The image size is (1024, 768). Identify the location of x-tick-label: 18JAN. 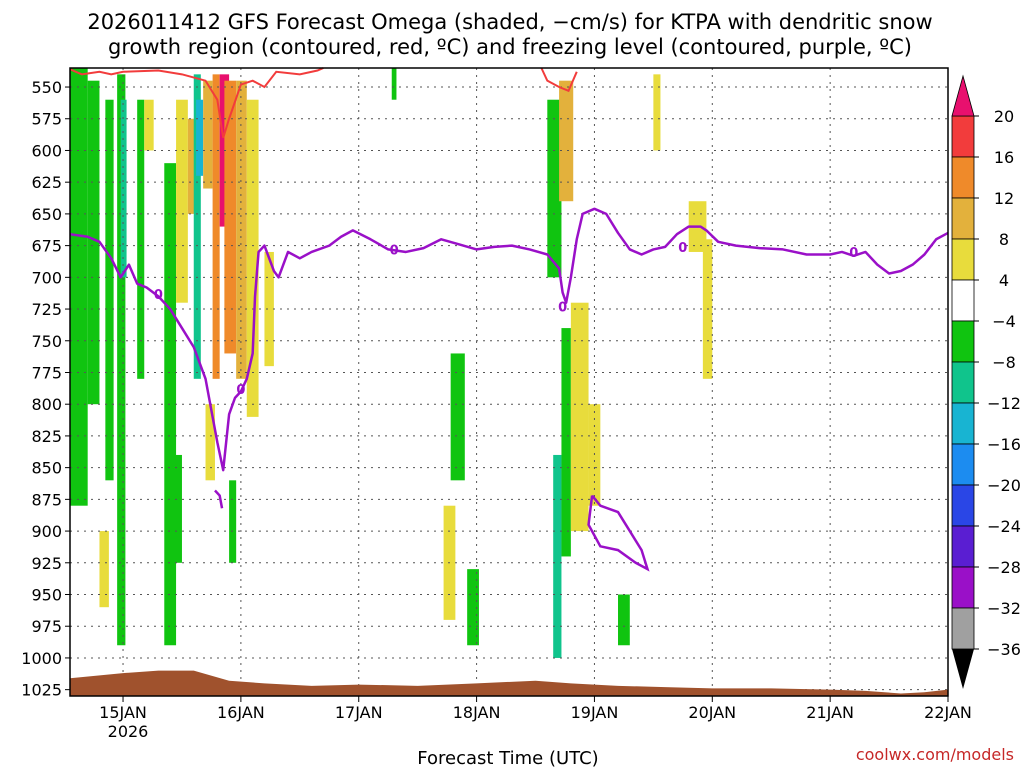
(477, 712).